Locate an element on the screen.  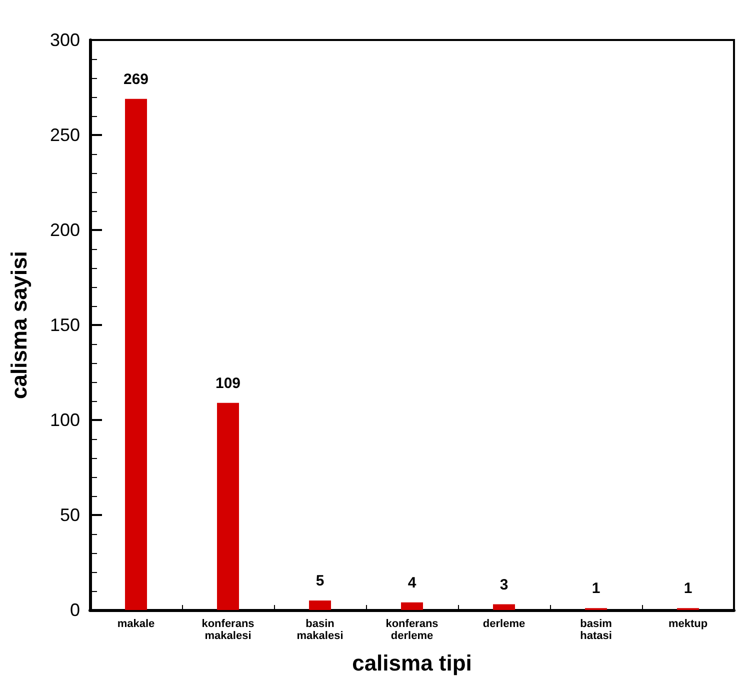
x-tick-label: basim hatasi is located at coordinates (596, 630).